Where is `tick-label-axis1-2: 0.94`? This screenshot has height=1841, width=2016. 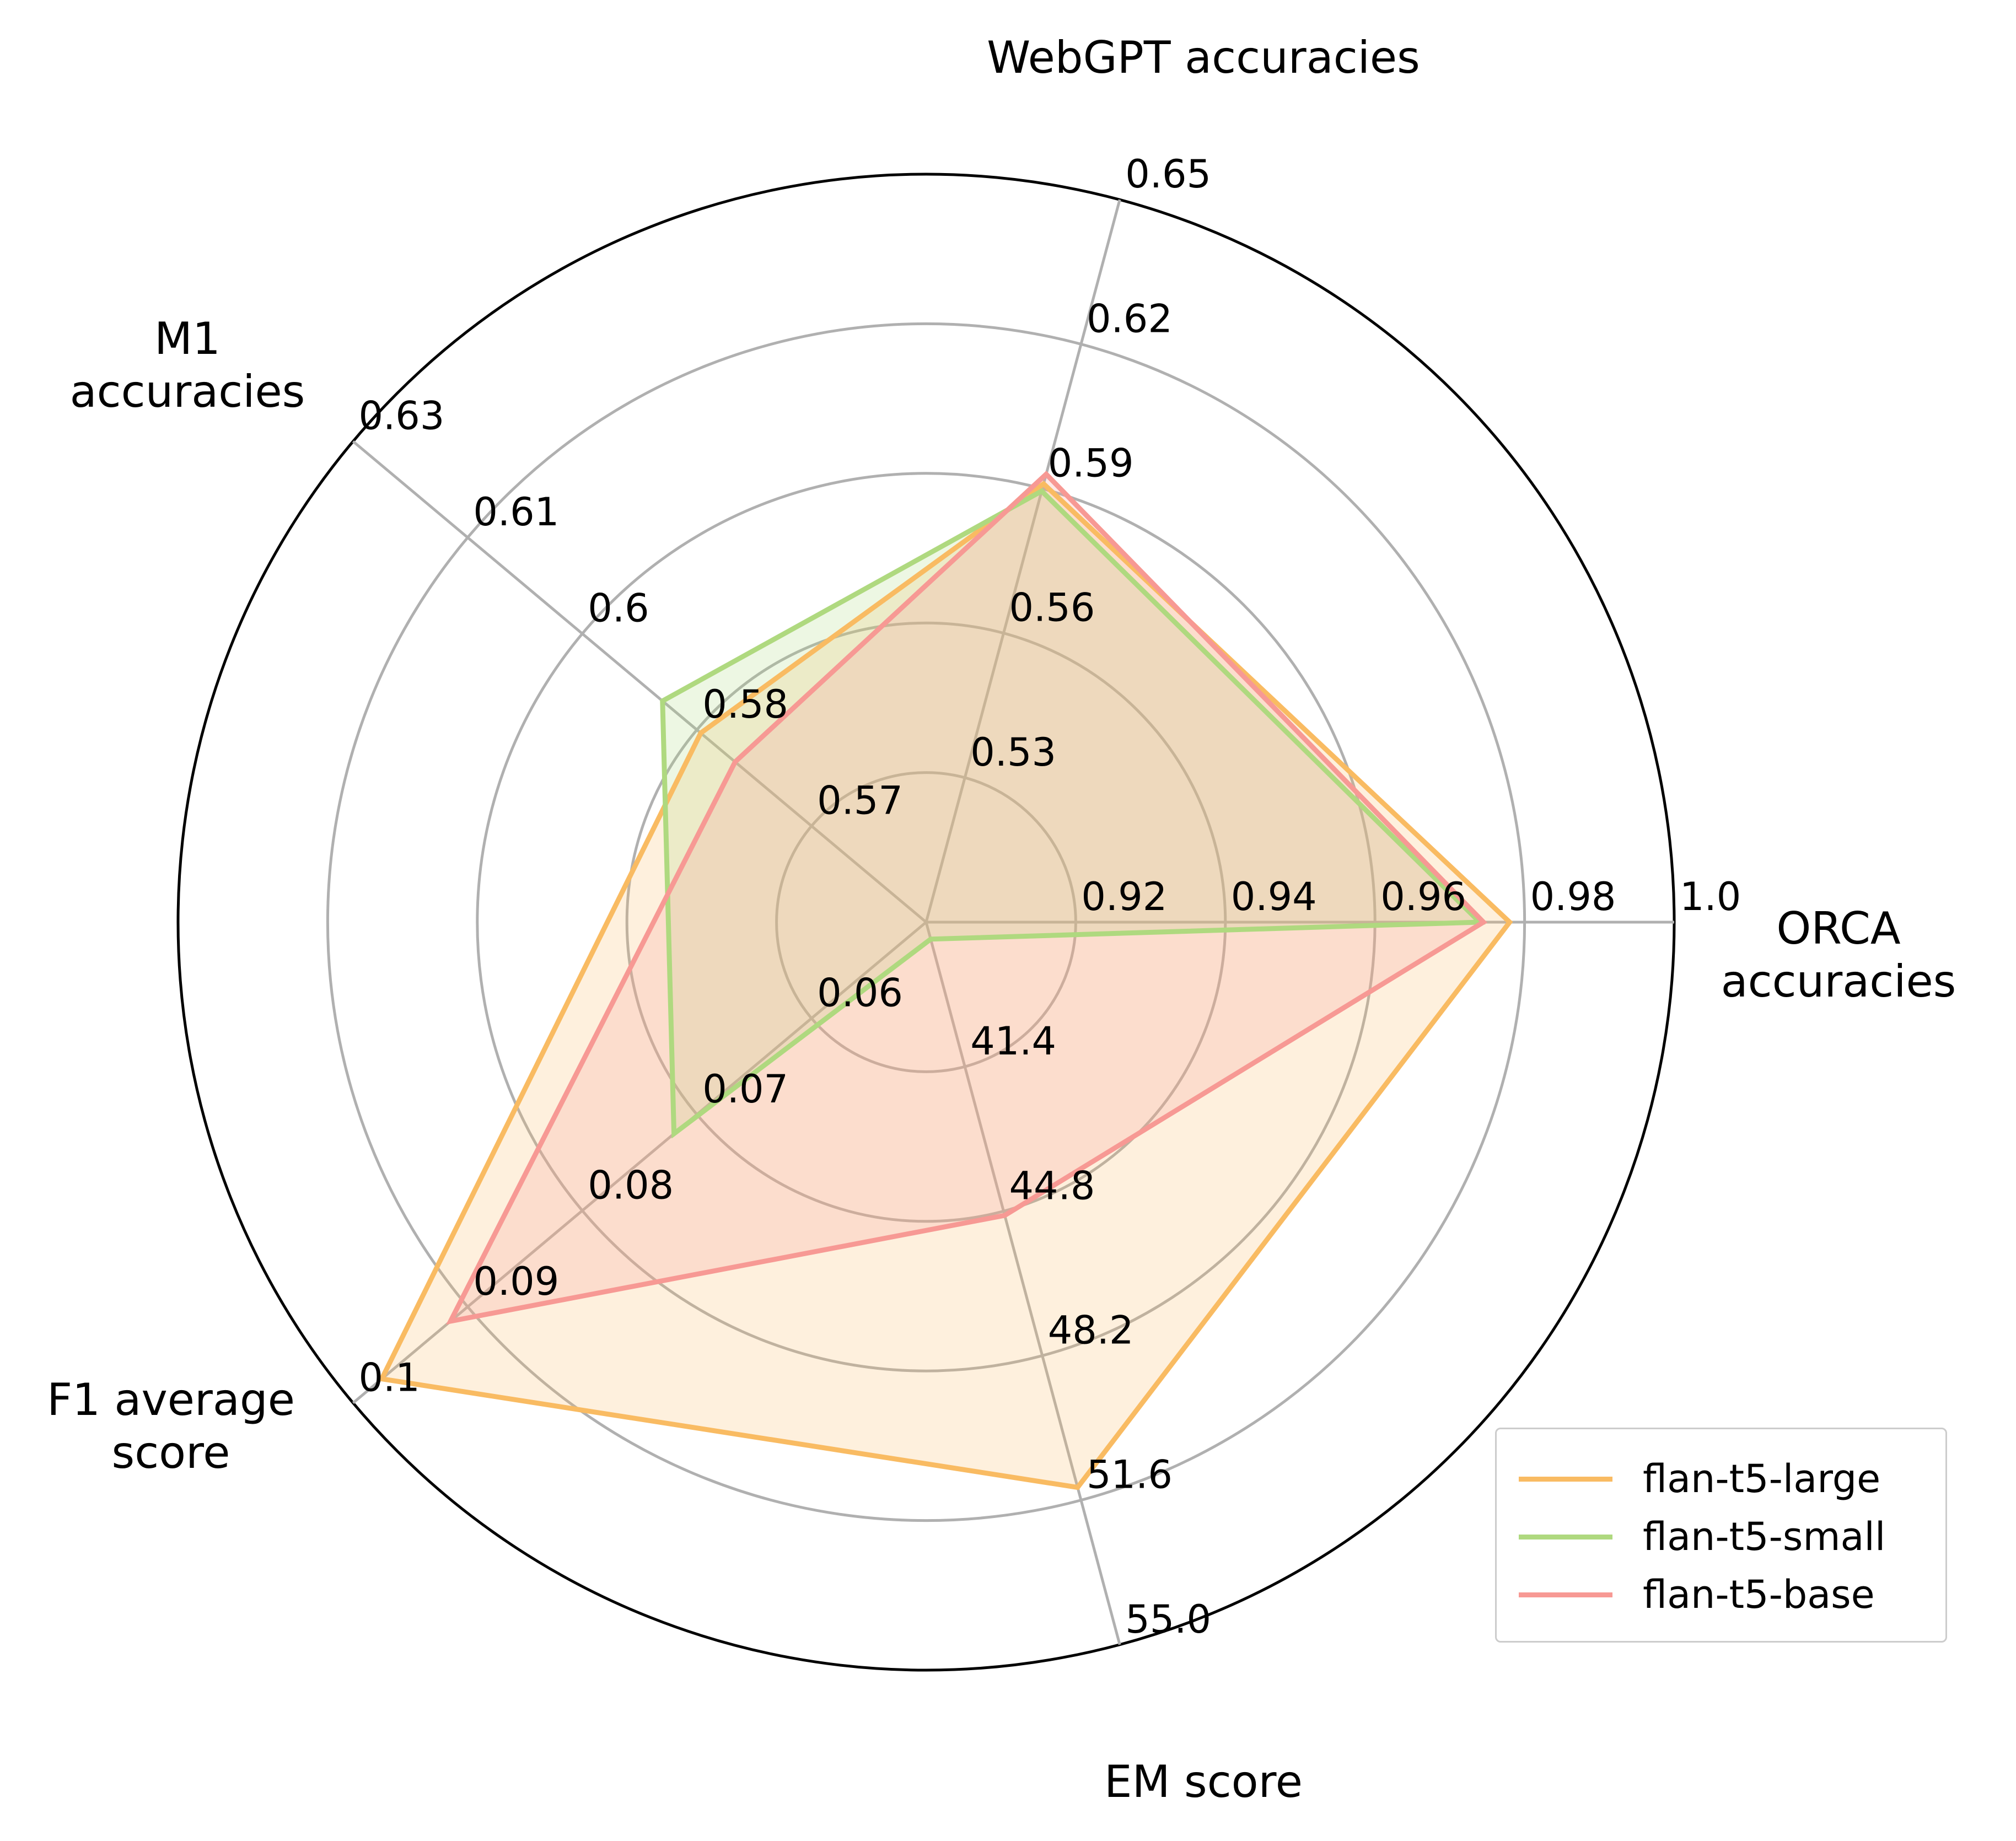 tick-label-axis1-2: 0.94 is located at coordinates (1274, 896).